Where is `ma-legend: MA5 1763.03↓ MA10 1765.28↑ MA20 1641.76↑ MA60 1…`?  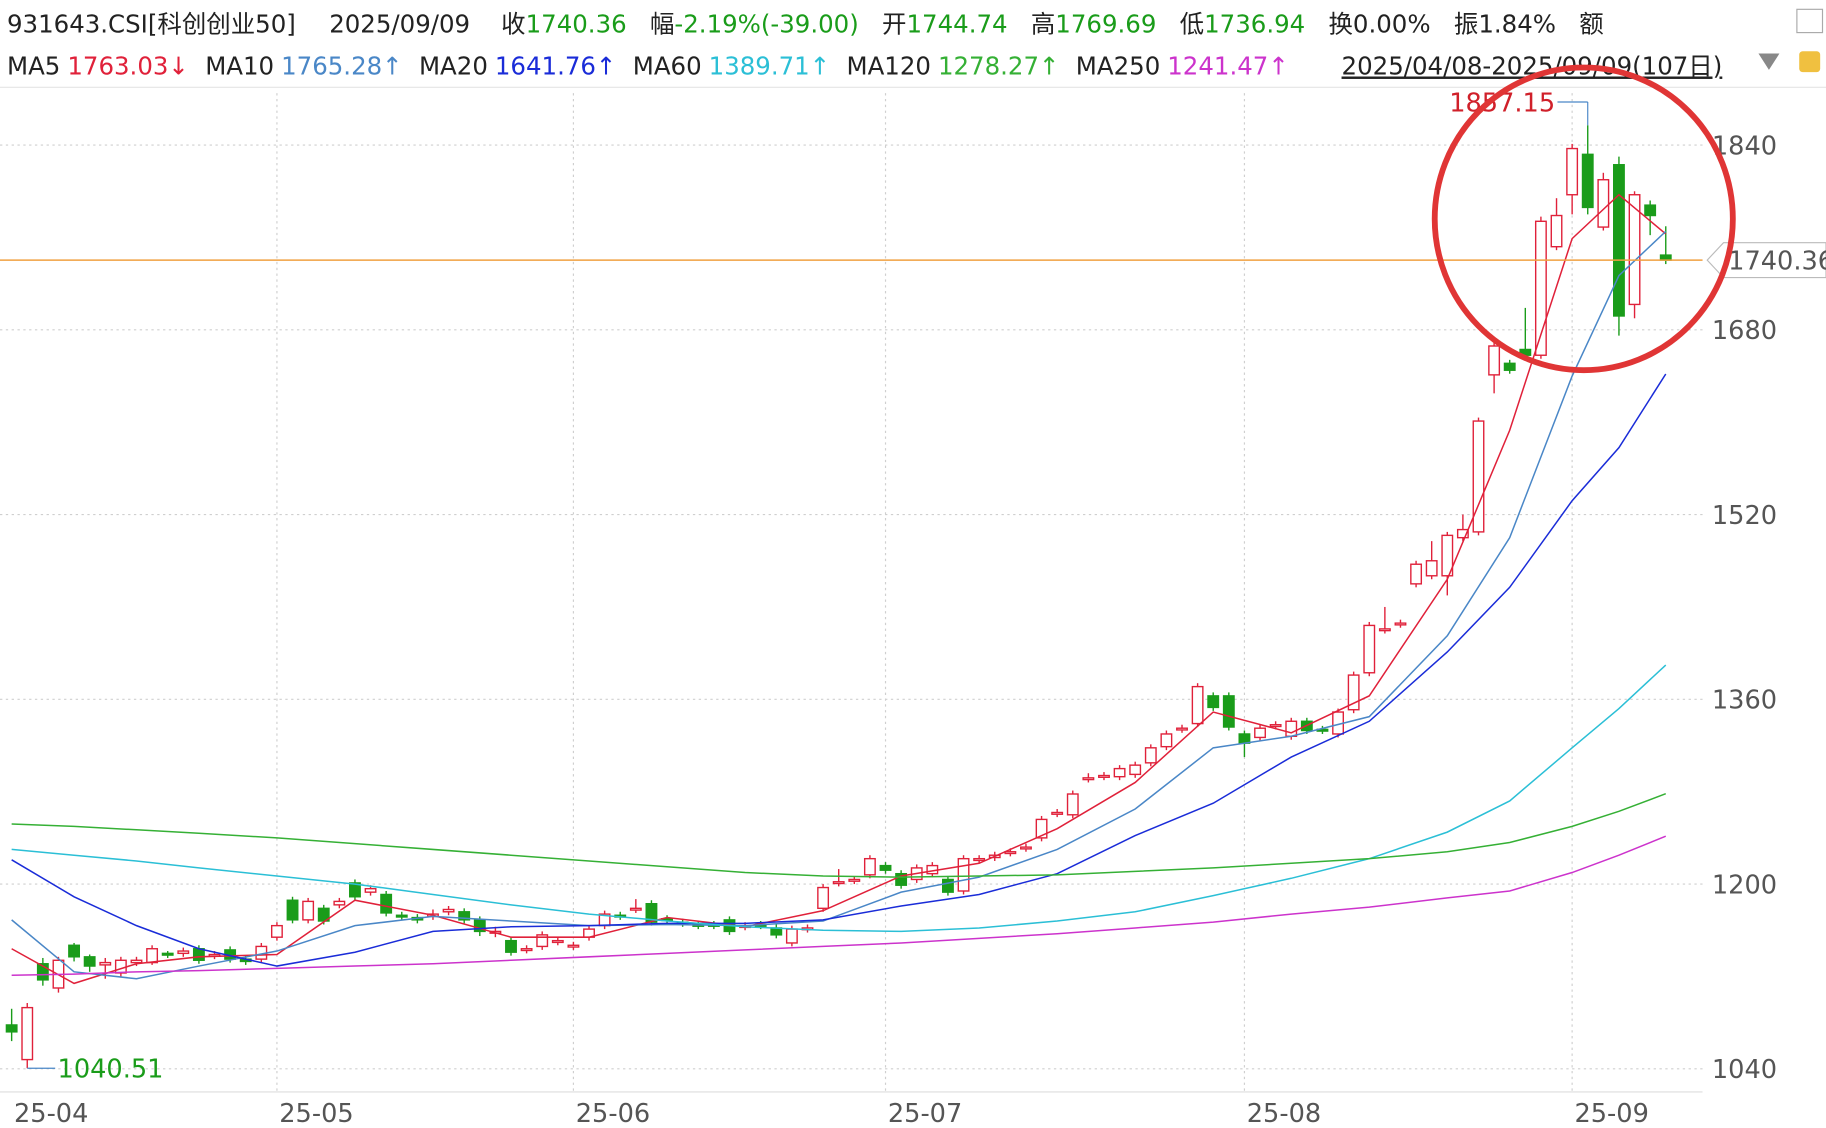
ma-legend: MA5 1763.03↓ MA10 1765.28↑ MA20 1641.76↑ MA60 1… is located at coordinates (648, 66).